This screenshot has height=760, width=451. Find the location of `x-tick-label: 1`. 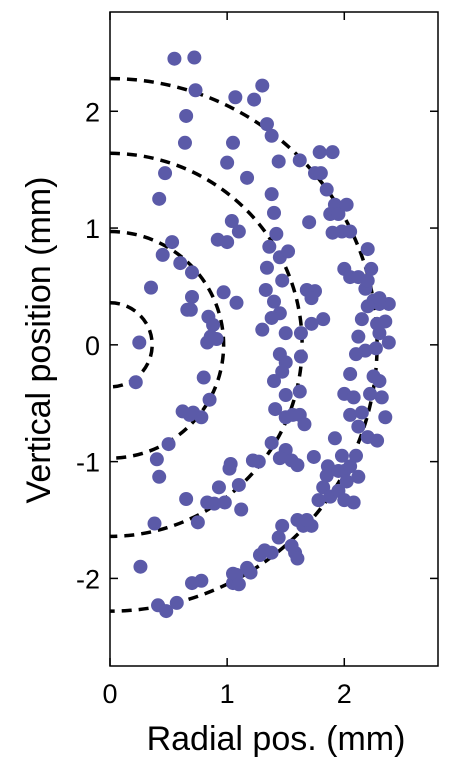

x-tick-label: 1 is located at coordinates (227, 694).